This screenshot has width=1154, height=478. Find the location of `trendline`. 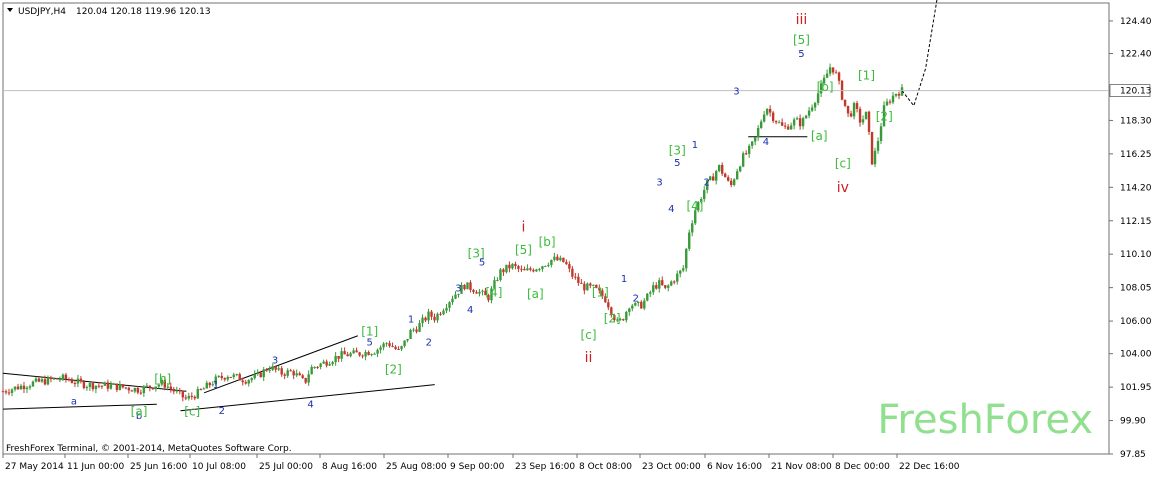

trendline is located at coordinates (281, 364).